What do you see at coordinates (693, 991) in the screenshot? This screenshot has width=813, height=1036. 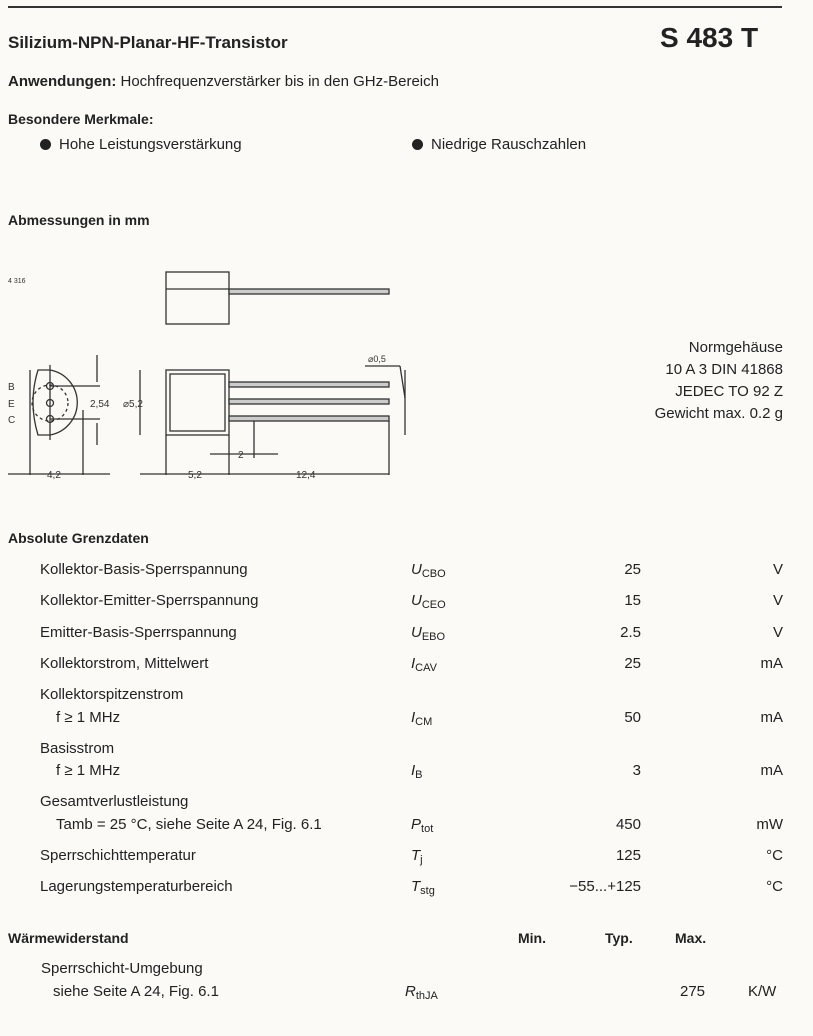 I see `thermal-max: 275` at bounding box center [693, 991].